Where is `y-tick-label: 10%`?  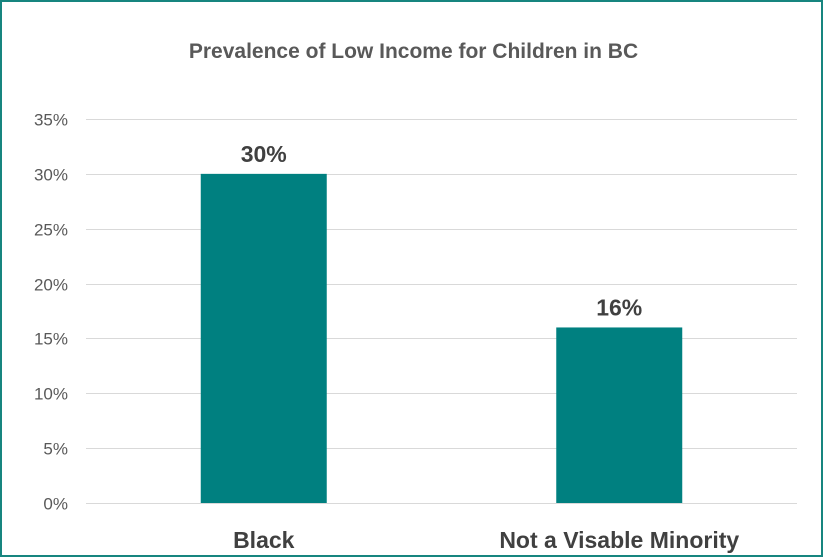
y-tick-label: 10% is located at coordinates (51, 394).